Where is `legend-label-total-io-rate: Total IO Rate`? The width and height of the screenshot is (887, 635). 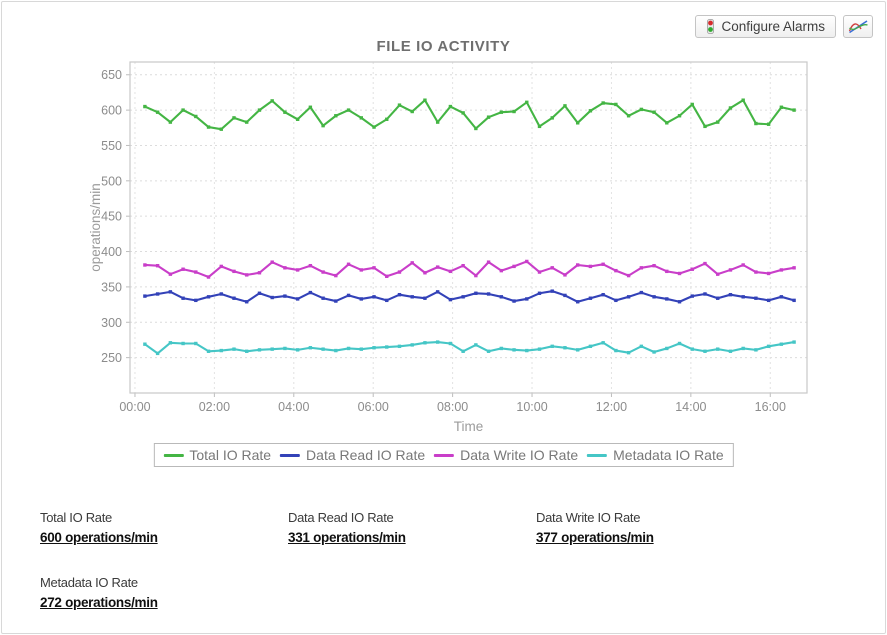 legend-label-total-io-rate: Total IO Rate is located at coordinates (230, 455).